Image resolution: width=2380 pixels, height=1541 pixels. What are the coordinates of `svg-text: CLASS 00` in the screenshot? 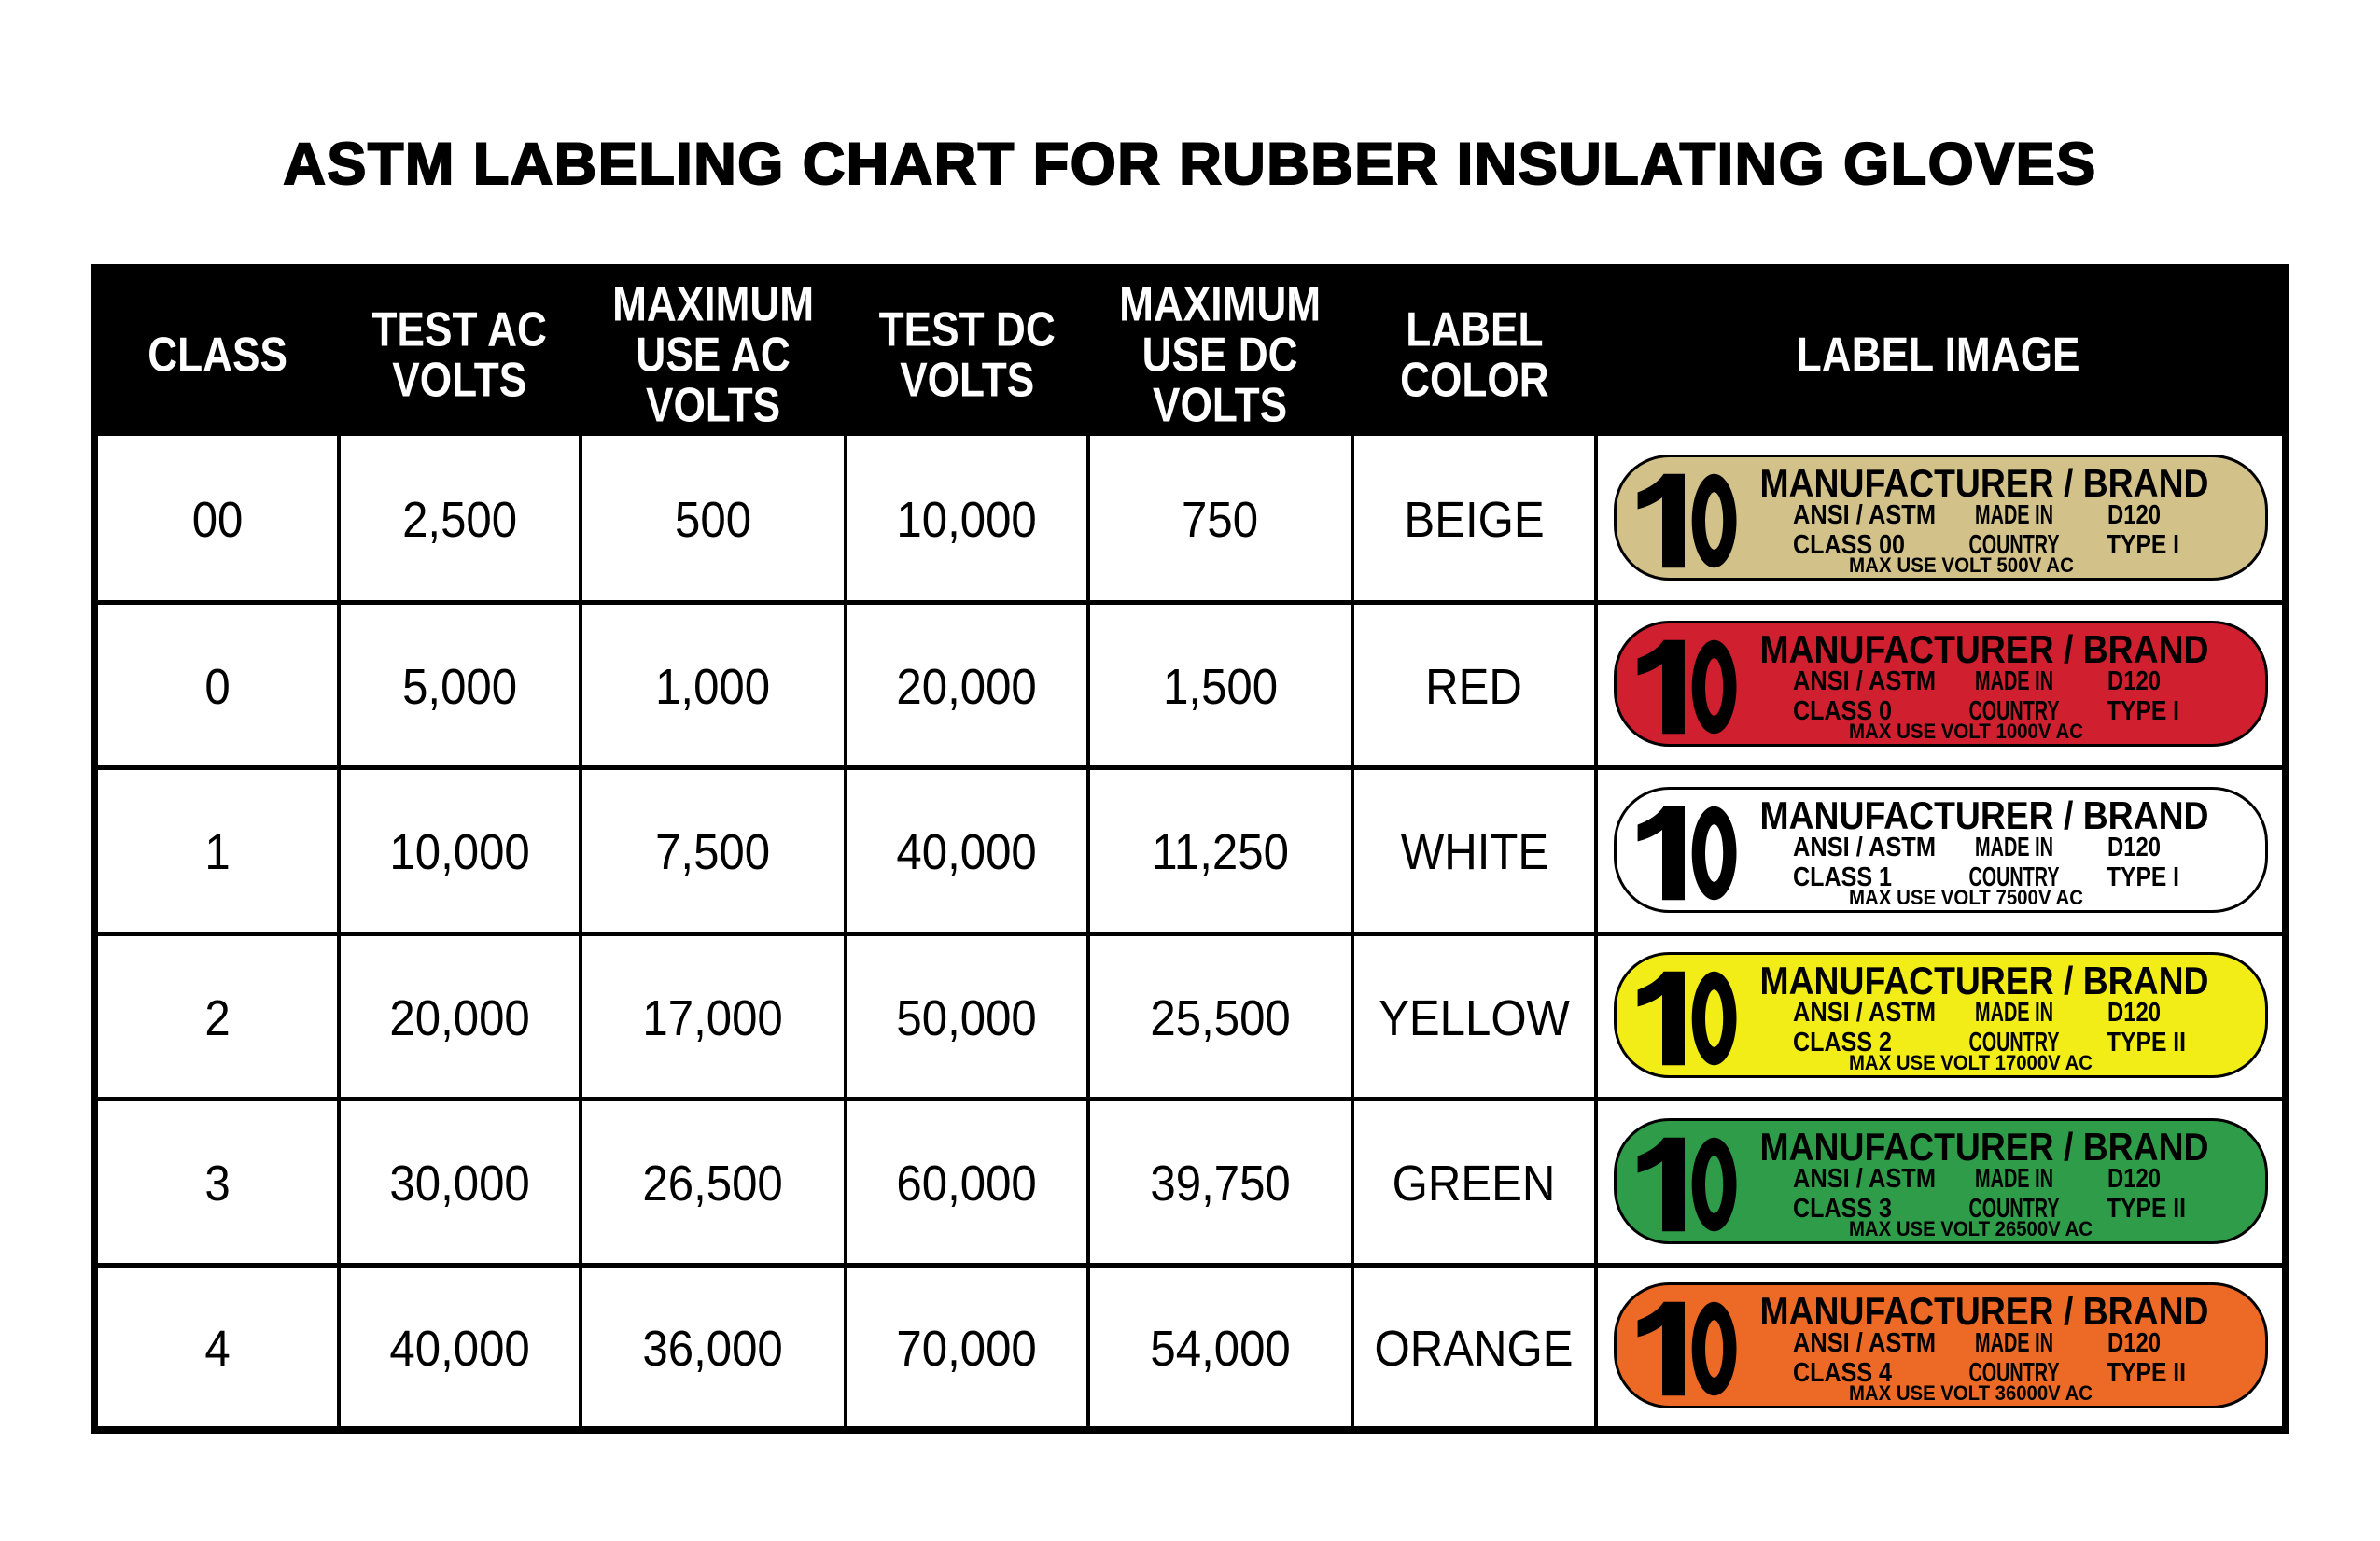 It's located at (1849, 545).